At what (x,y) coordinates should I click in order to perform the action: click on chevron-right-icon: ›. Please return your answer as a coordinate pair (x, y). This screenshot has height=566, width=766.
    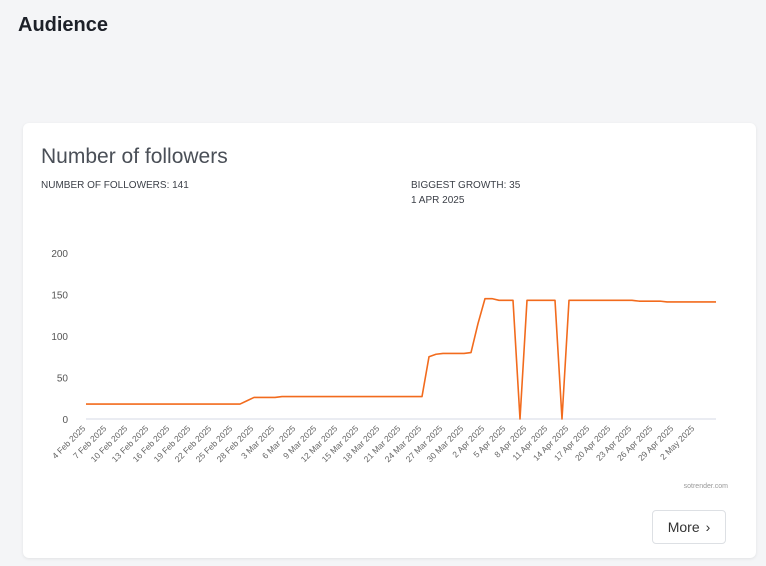
    Looking at the image, I should click on (708, 527).